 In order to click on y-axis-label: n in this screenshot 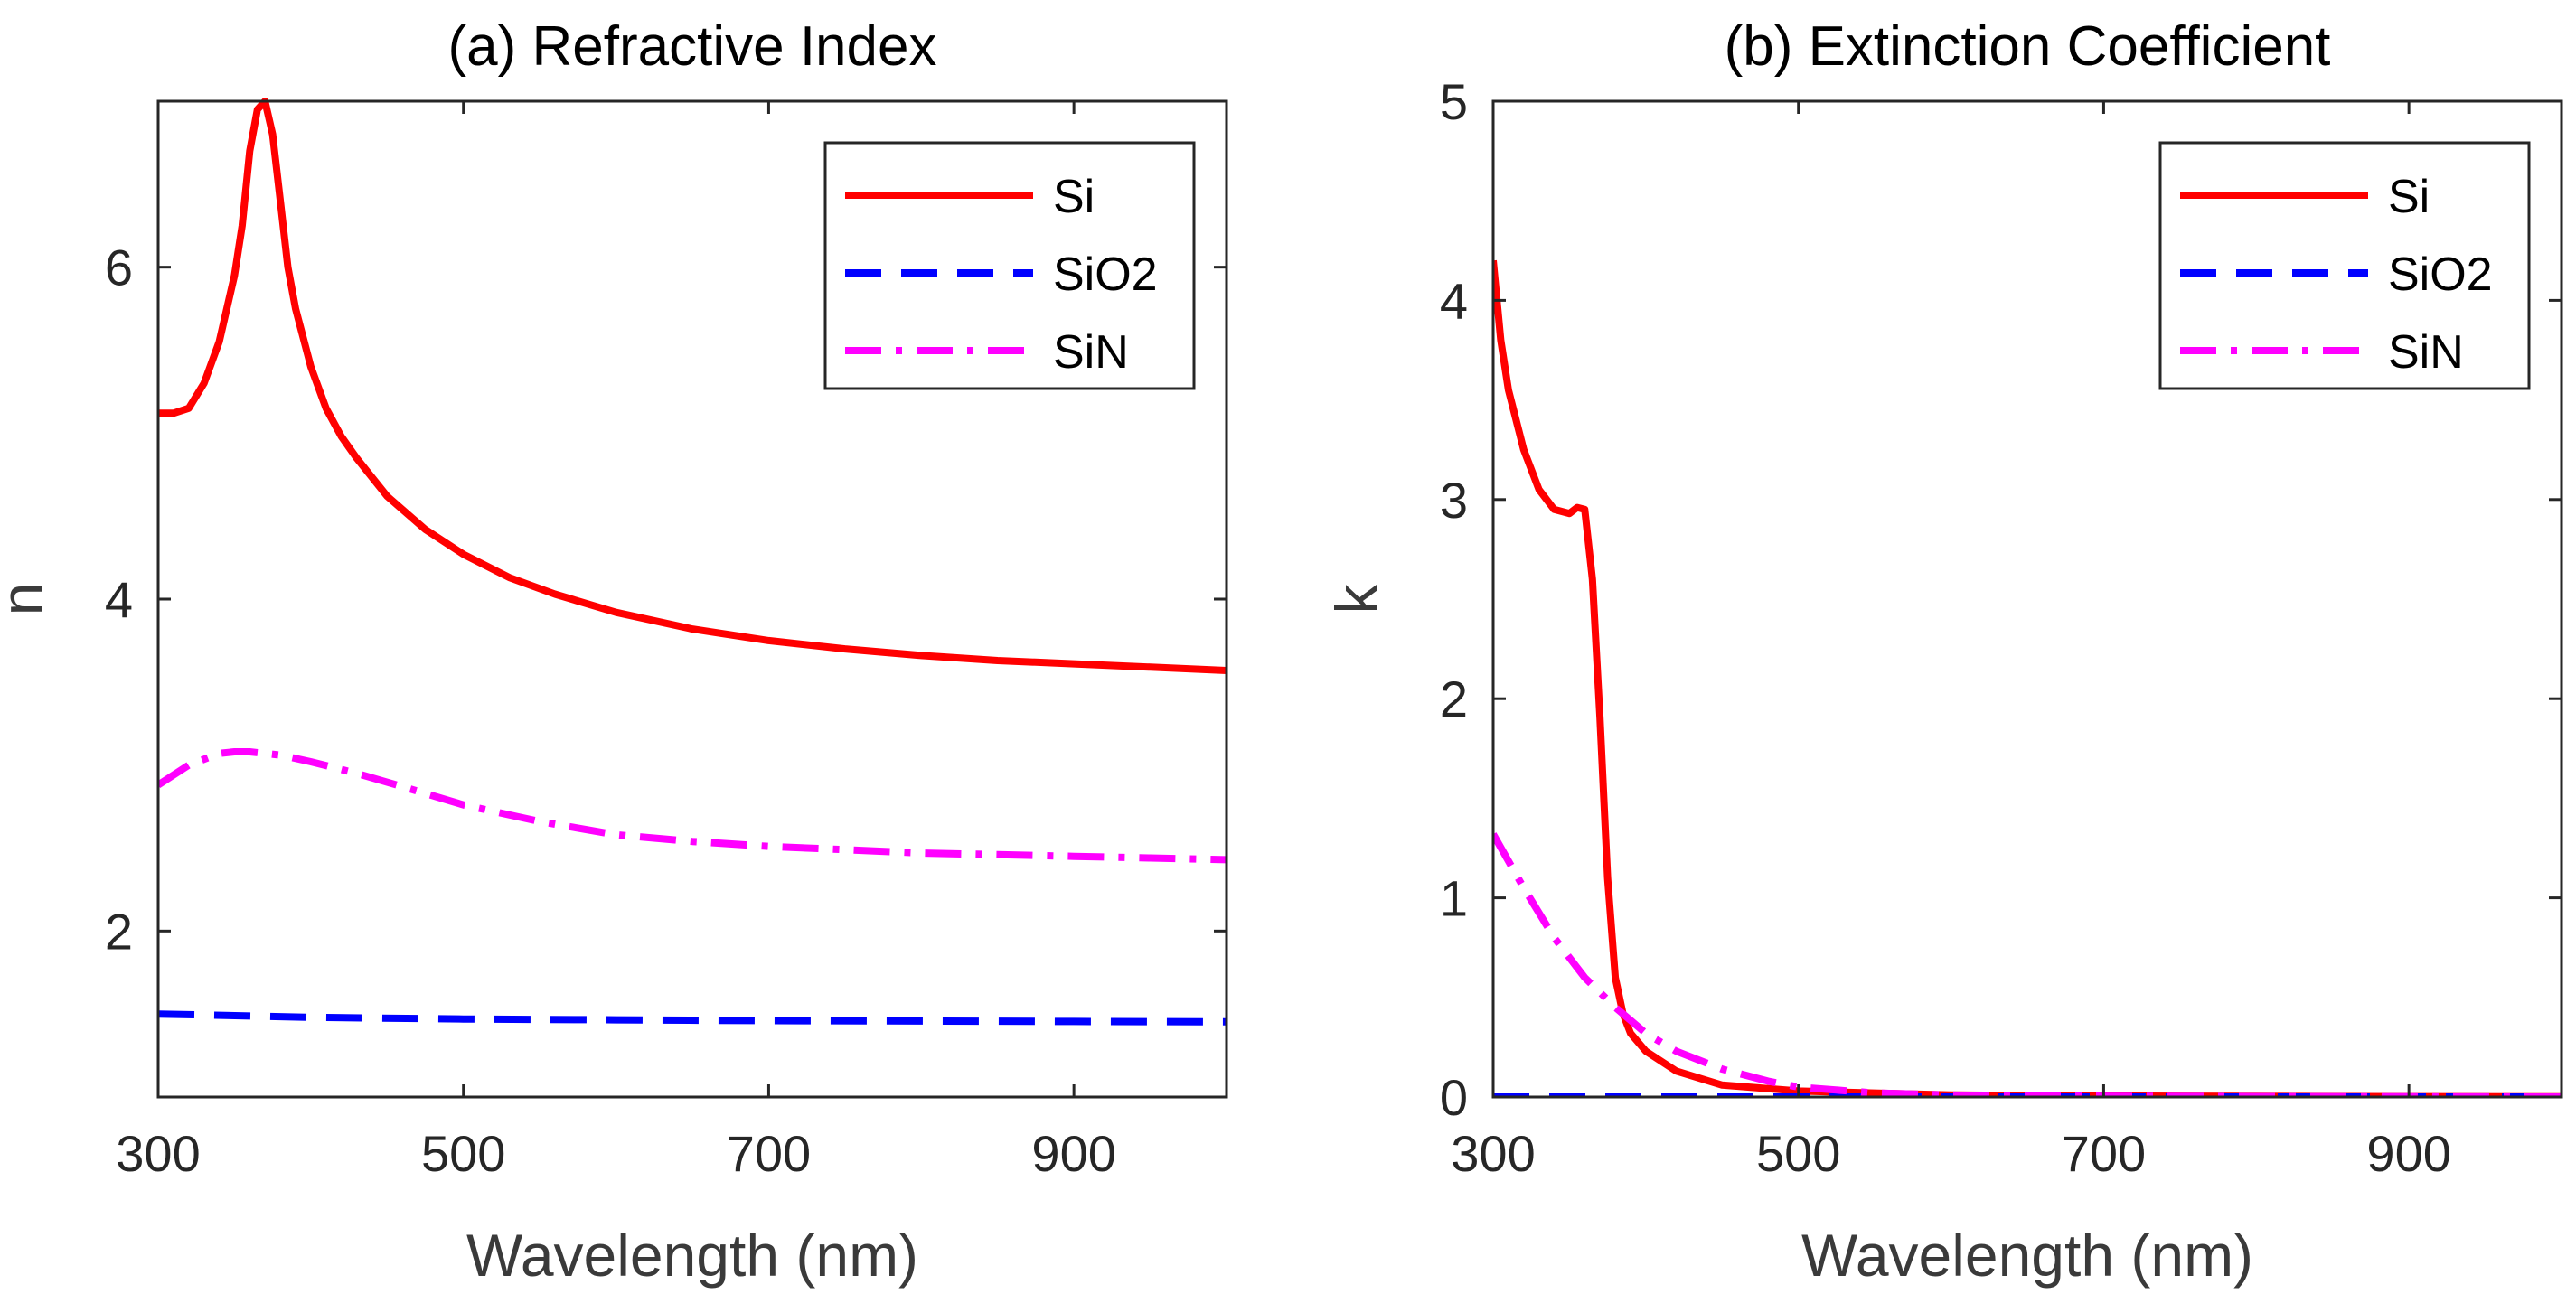, I will do `click(28, 599)`.